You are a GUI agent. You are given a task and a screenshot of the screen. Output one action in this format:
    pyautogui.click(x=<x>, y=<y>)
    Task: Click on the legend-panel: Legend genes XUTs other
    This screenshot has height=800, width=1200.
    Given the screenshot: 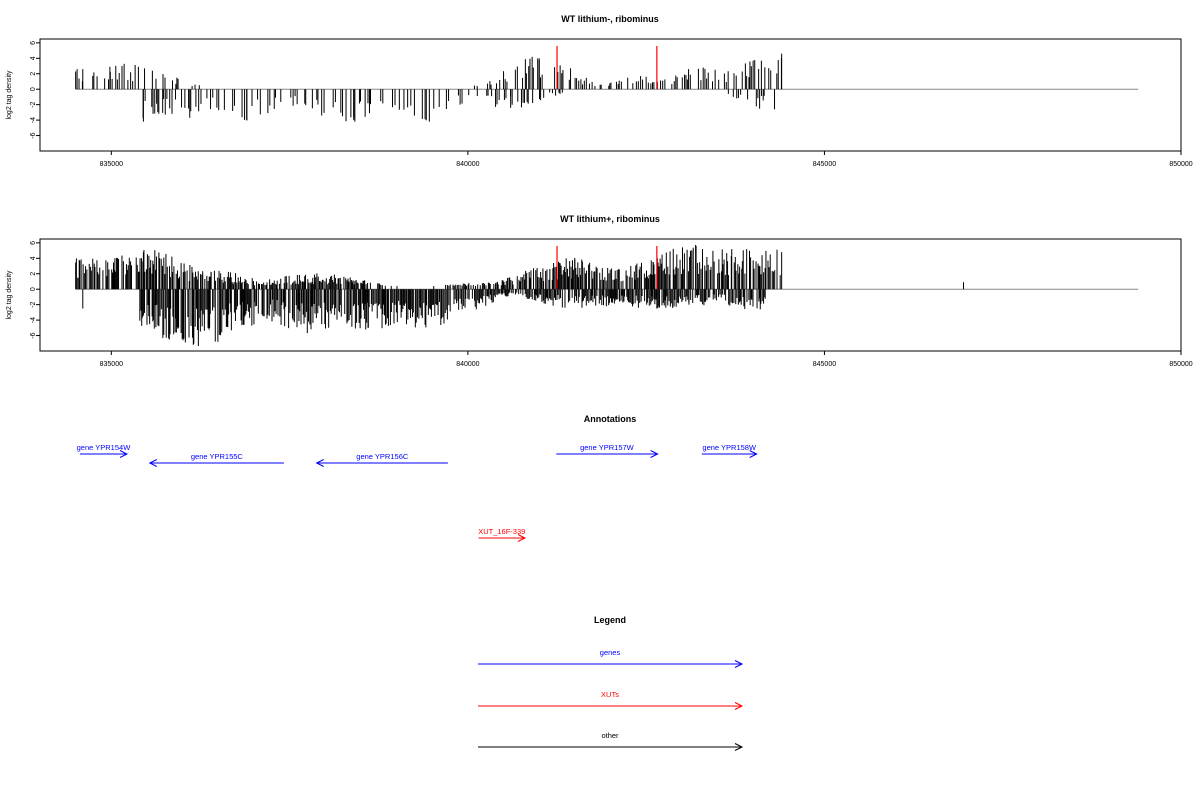 What is the action you would take?
    pyautogui.click(x=611, y=683)
    